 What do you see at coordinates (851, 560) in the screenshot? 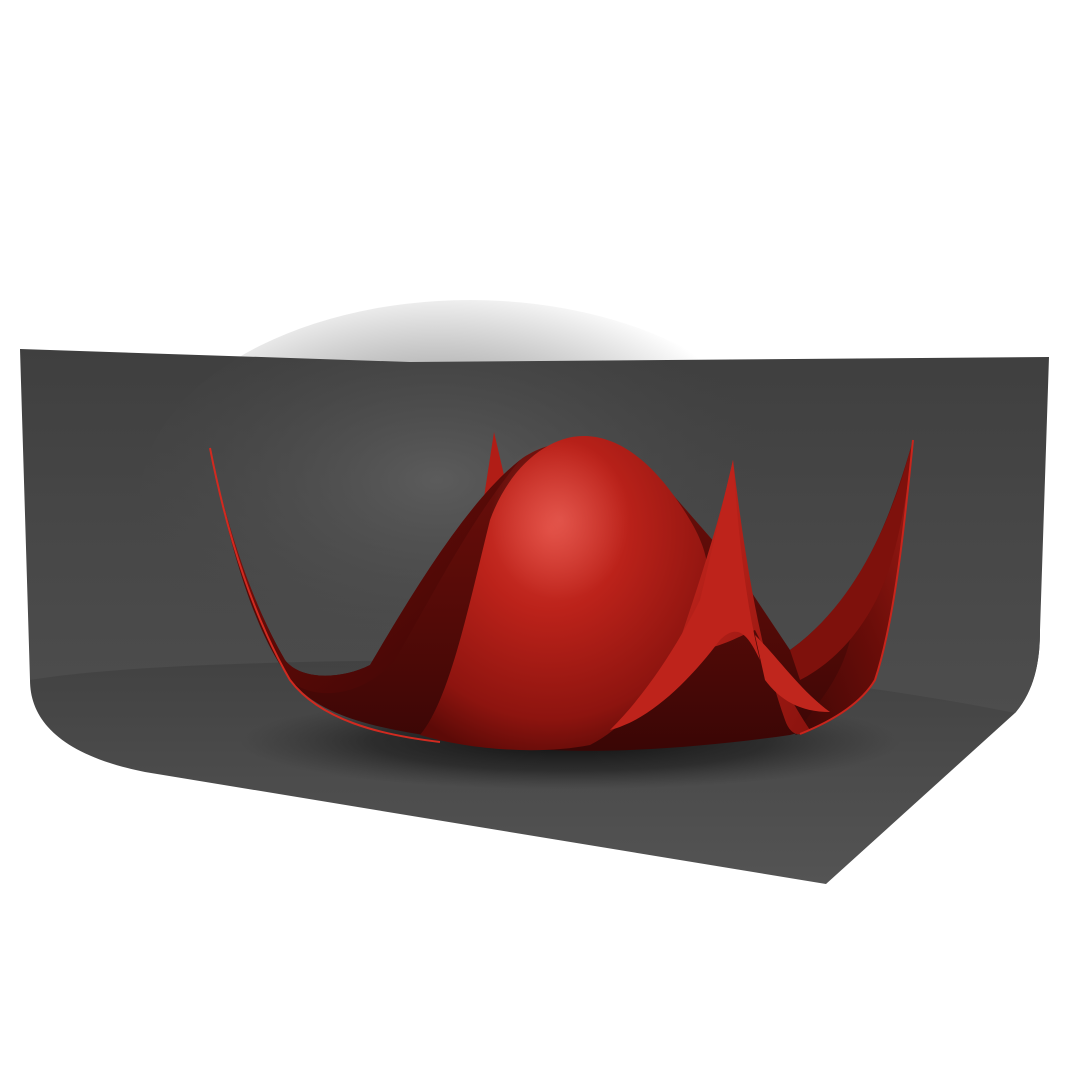
I see `right-wing-inner` at bounding box center [851, 560].